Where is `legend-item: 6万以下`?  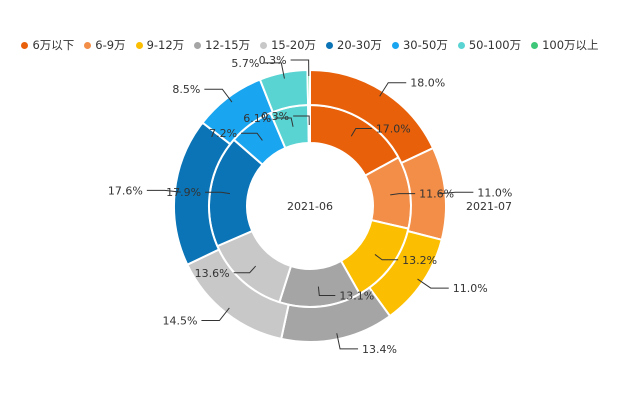 legend-item: 6万以下 is located at coordinates (47, 45).